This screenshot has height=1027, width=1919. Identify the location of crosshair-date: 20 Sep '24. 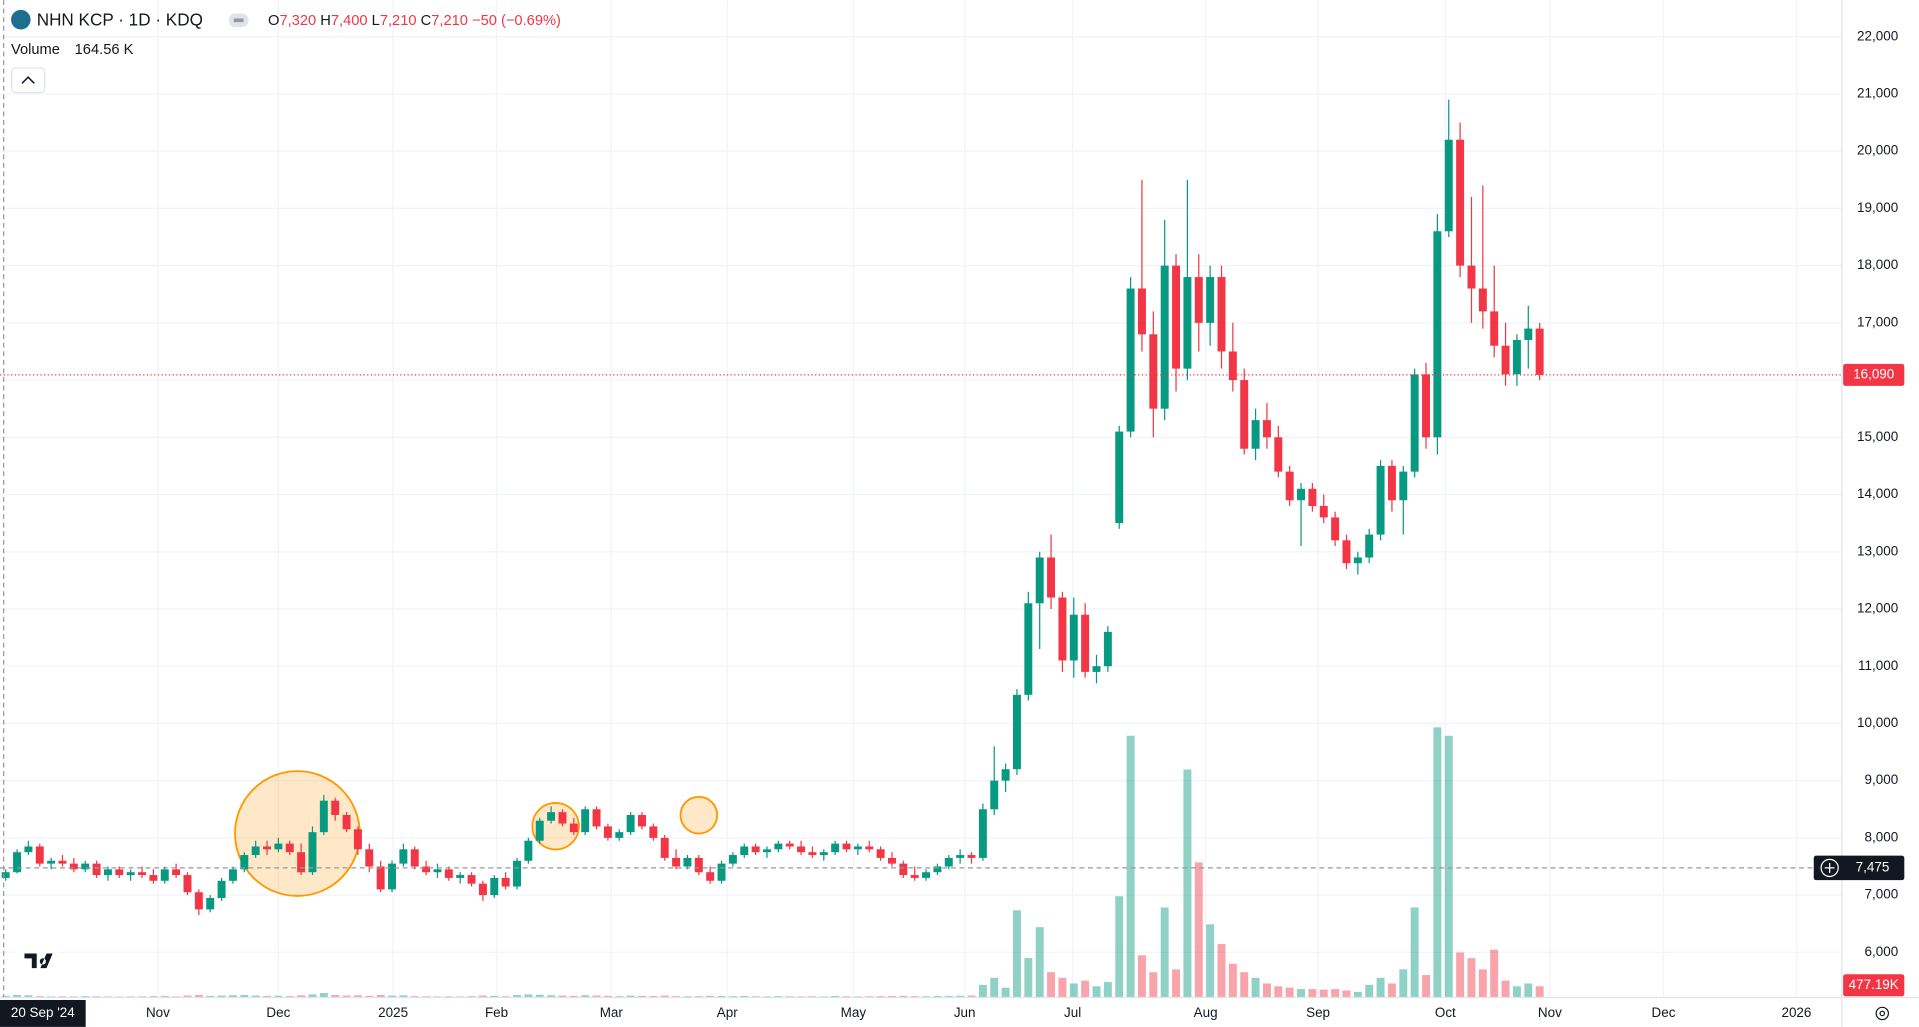
(43, 1012).